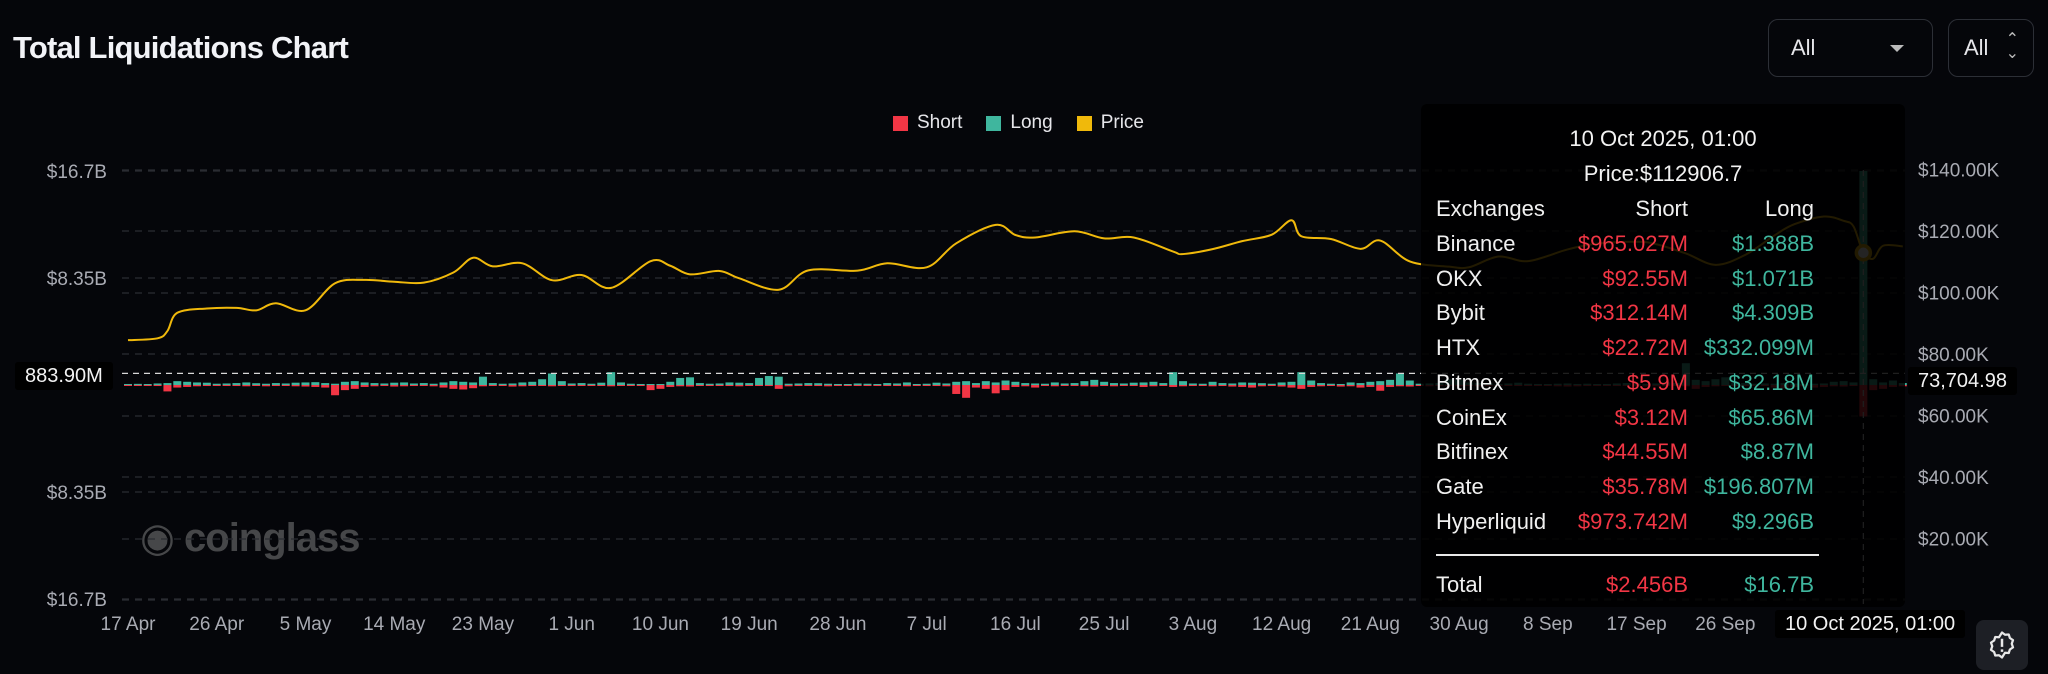  What do you see at coordinates (1626, 211) in the screenshot?
I see `tooltip-header-row: Exchanges Short Long` at bounding box center [1626, 211].